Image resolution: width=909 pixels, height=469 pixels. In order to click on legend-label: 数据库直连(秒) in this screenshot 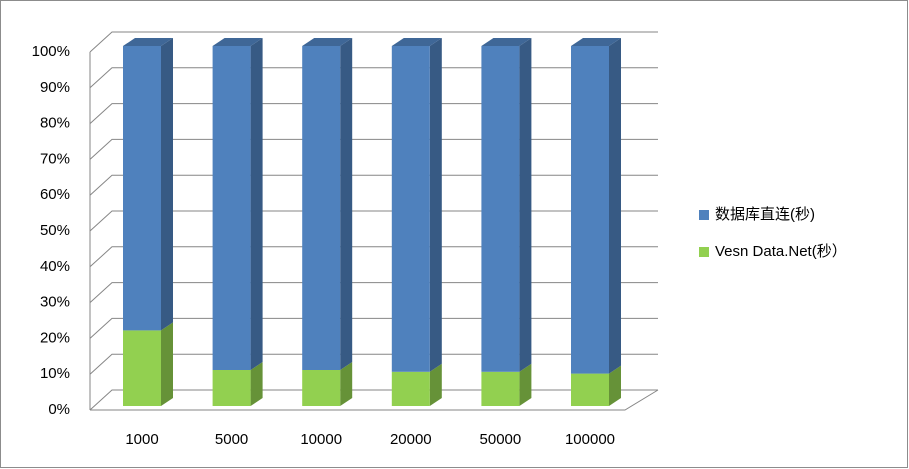, I will do `click(765, 214)`.